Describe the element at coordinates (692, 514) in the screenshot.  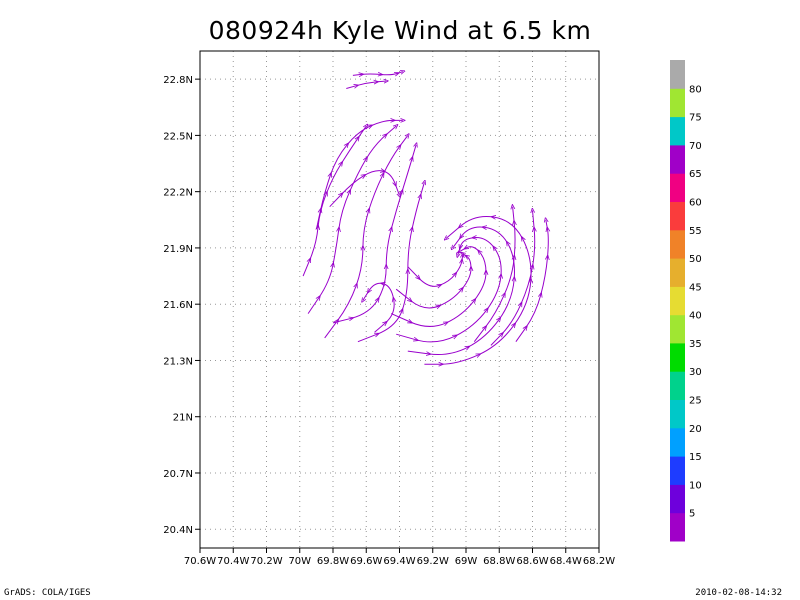
I see `colorbar-label: 5` at that location.